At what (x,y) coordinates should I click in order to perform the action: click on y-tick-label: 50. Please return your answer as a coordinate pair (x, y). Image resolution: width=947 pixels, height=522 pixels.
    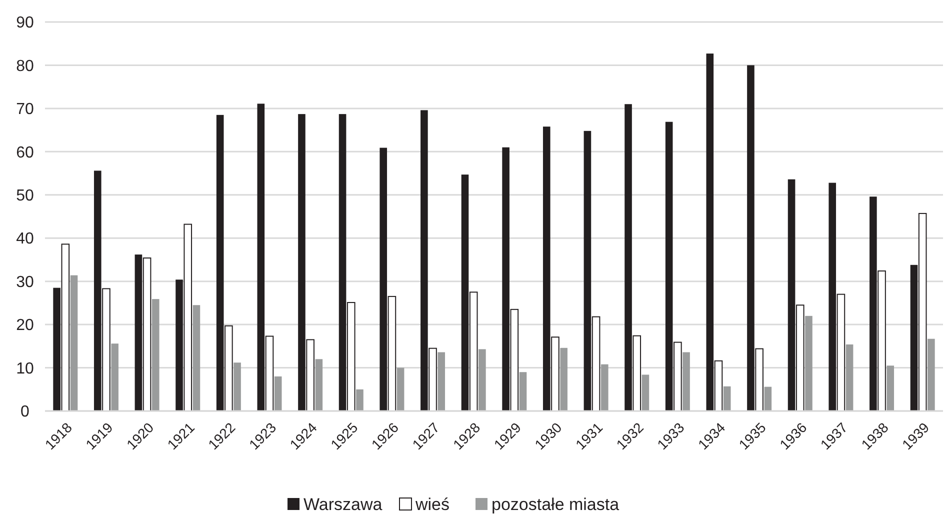
    Looking at the image, I should click on (25, 195).